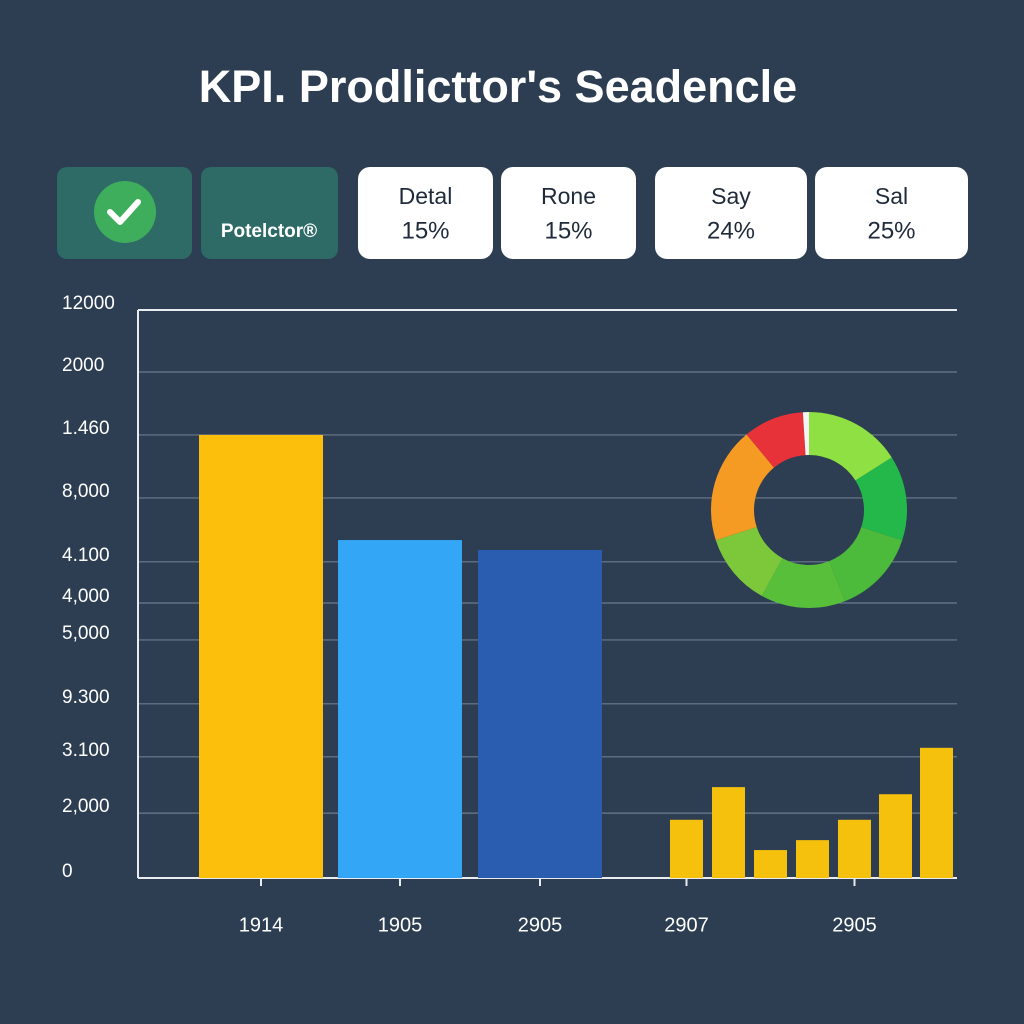 Image resolution: width=1024 pixels, height=1024 pixels. Describe the element at coordinates (261, 925) in the screenshot. I see `x-tick-label: 1914` at that location.